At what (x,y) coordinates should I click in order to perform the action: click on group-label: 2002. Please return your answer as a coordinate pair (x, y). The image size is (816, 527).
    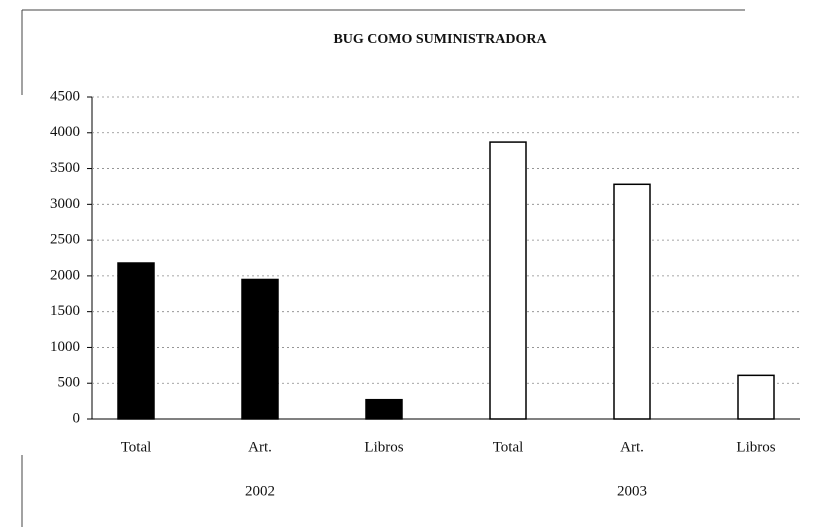
    Looking at the image, I should click on (260, 491).